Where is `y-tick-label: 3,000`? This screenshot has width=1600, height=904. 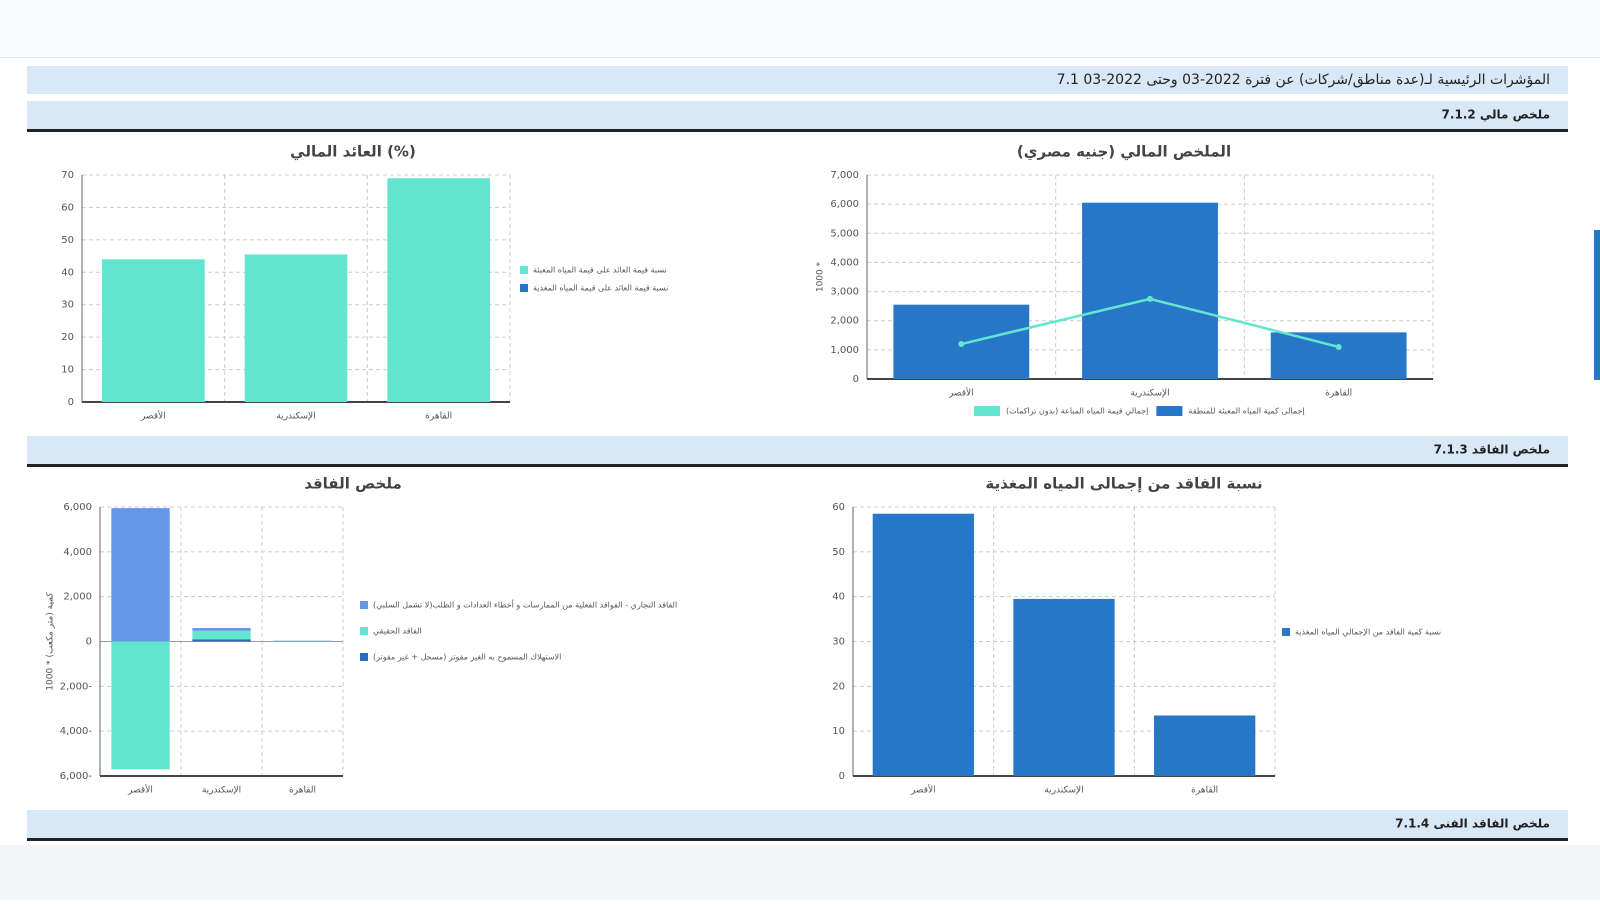 y-tick-label: 3,000 is located at coordinates (844, 292).